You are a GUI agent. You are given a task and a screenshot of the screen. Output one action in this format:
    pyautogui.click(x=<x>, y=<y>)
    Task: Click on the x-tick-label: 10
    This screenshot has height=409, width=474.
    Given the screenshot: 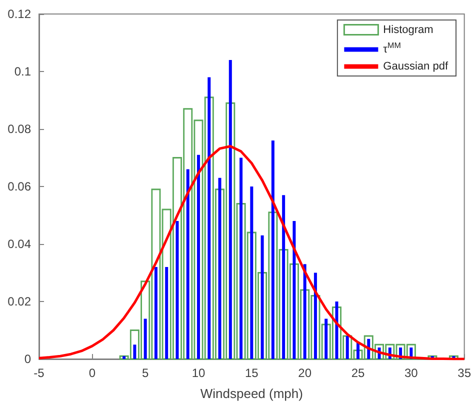 What is the action you would take?
    pyautogui.click(x=199, y=373)
    